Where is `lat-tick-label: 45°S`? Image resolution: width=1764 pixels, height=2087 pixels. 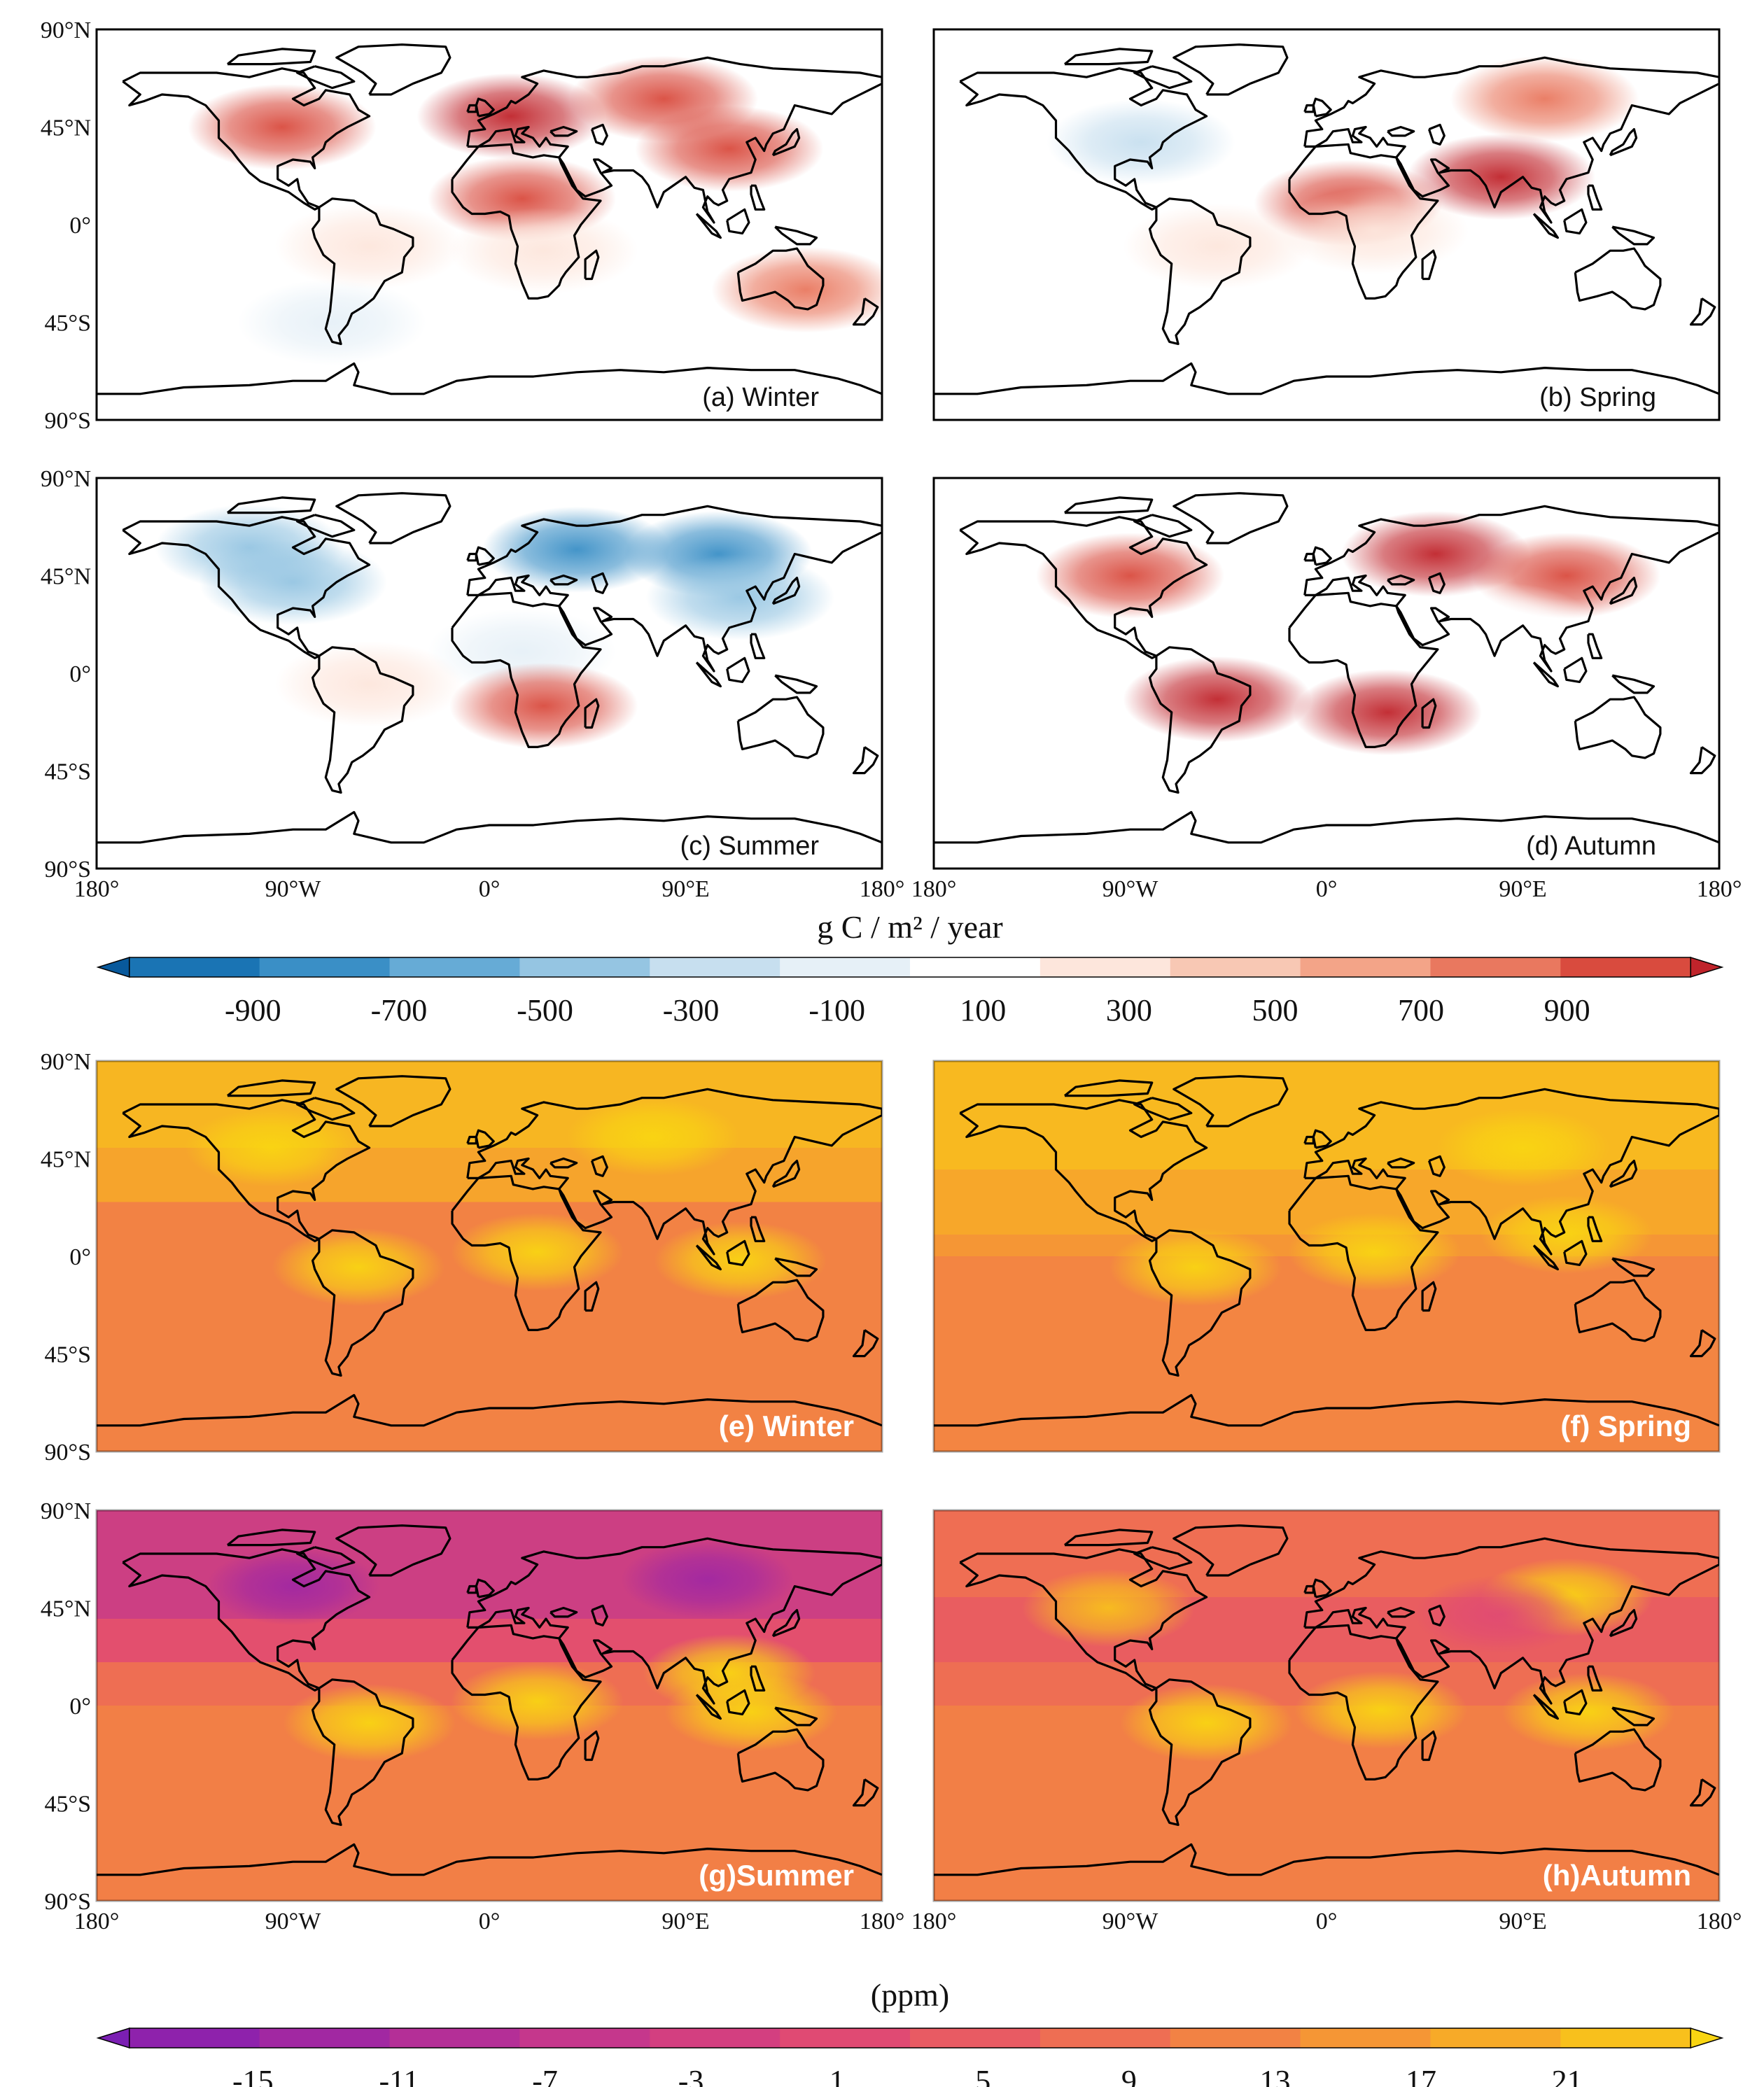 lat-tick-label: 45°S is located at coordinates (67, 324).